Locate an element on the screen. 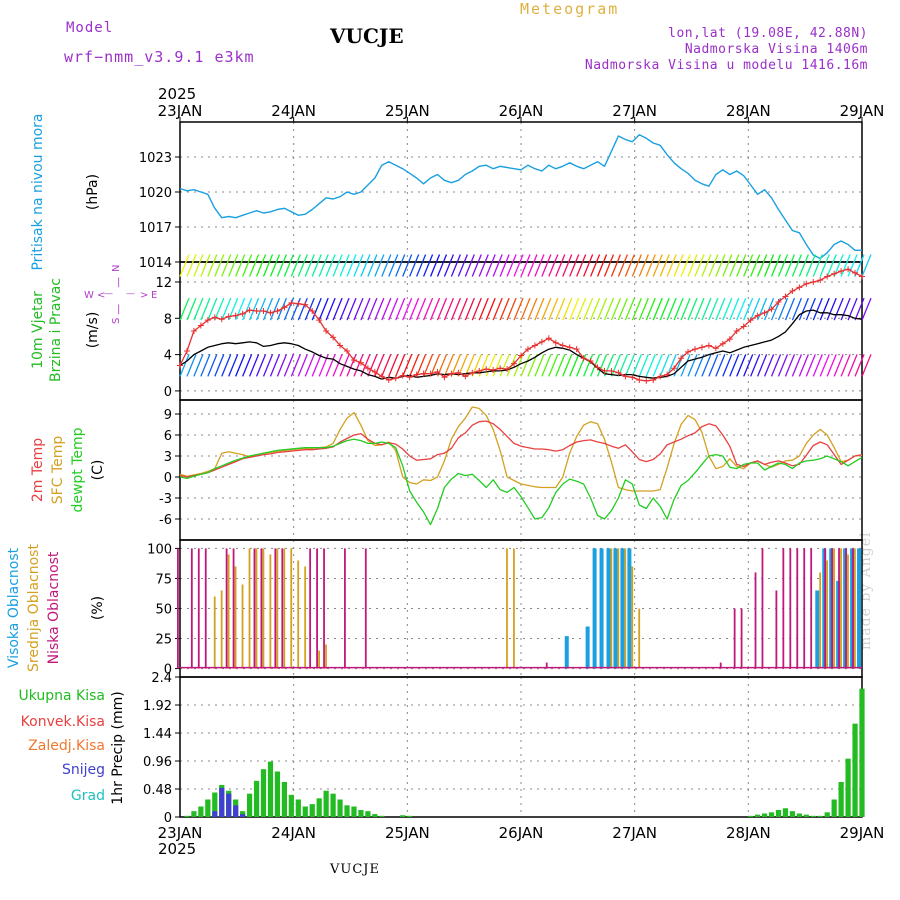  y-tick-label: 50 is located at coordinates (163, 610).